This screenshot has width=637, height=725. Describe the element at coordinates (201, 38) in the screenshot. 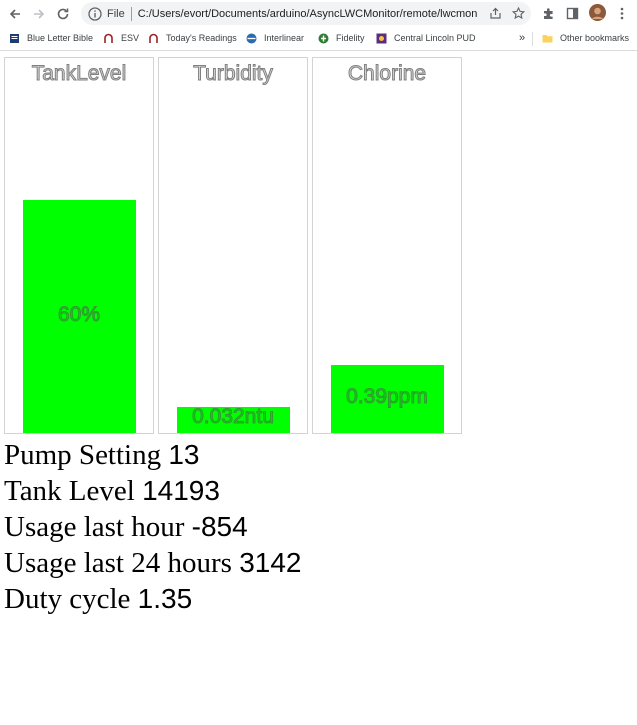

I see `bookmark-label: Today's Readings` at that location.